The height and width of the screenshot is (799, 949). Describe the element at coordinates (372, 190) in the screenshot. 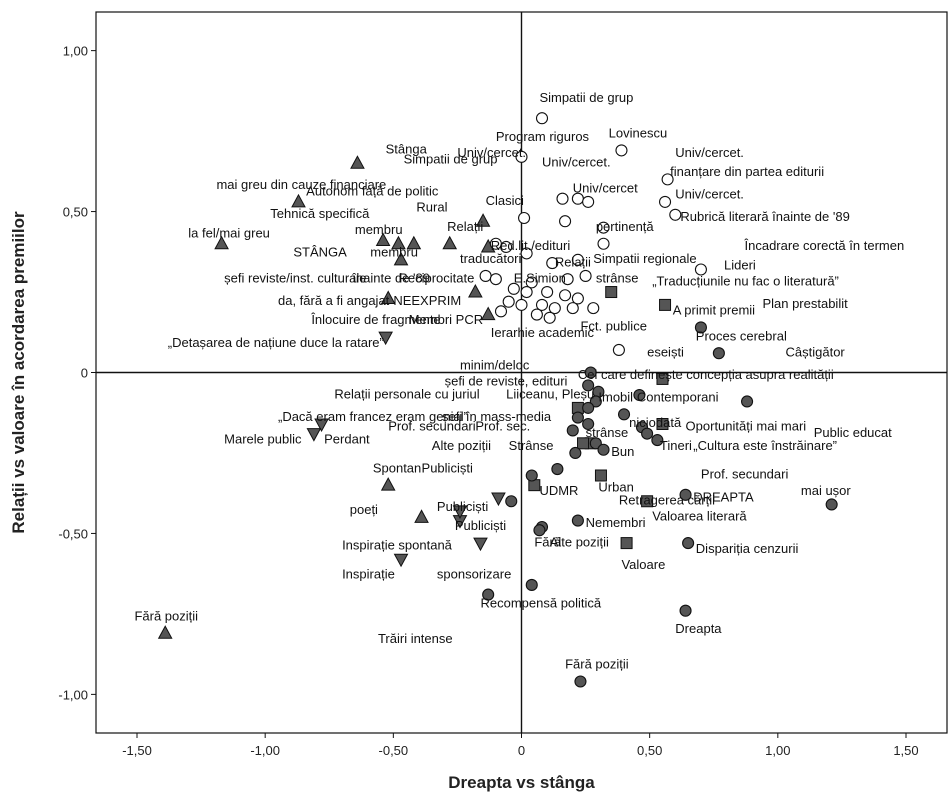

I see `point-label: Autonom față de politic` at that location.